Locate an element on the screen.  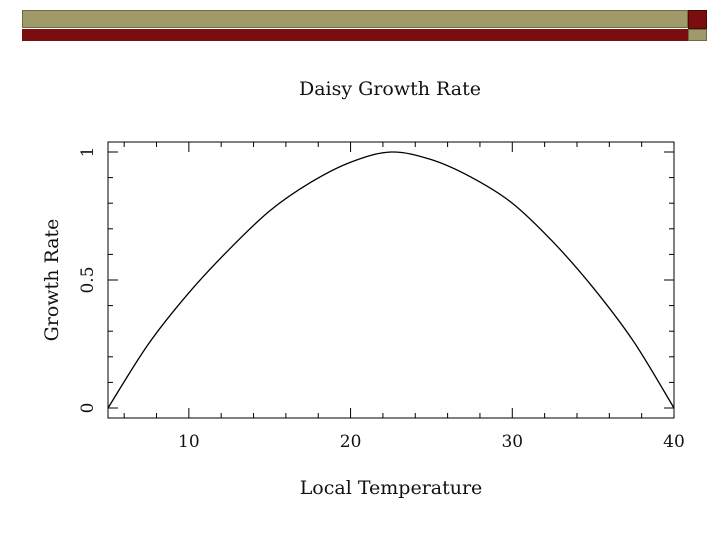
x-tick-label: 10 is located at coordinates (189, 442).